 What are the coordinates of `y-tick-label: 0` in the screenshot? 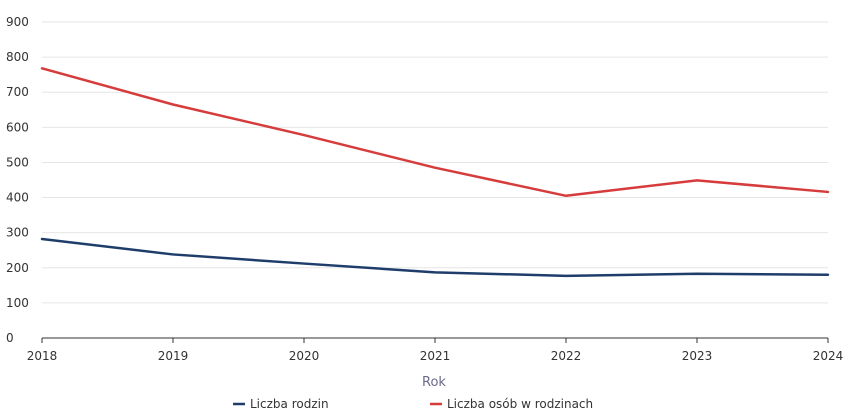 It's located at (10, 338).